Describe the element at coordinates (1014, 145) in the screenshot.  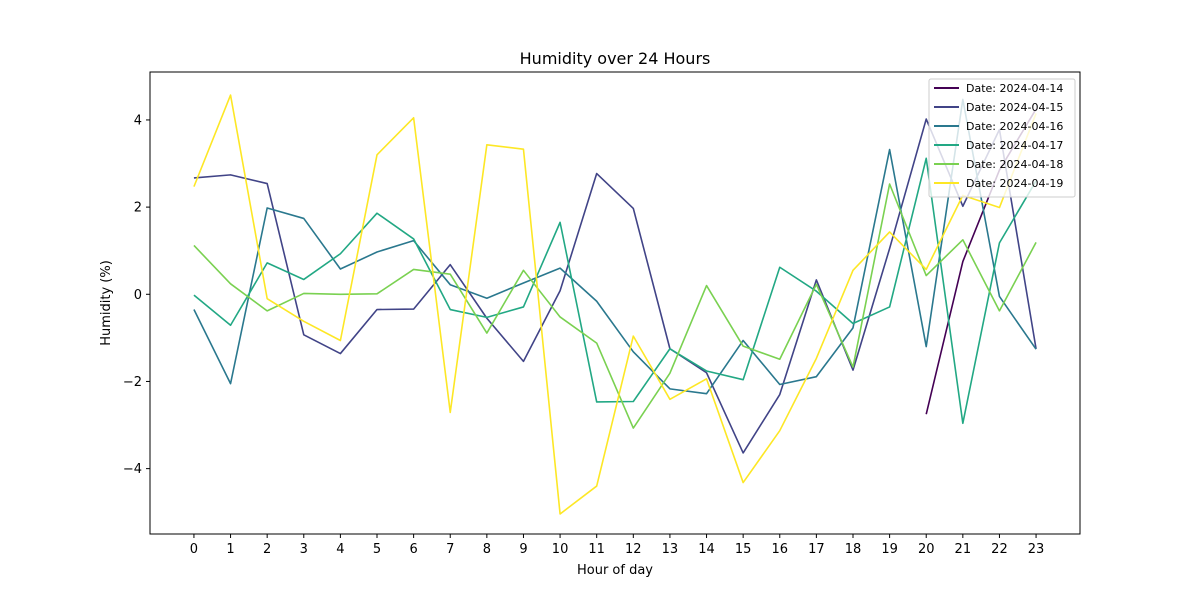
I see `legend-label-3: Date: 2024-04-17` at that location.